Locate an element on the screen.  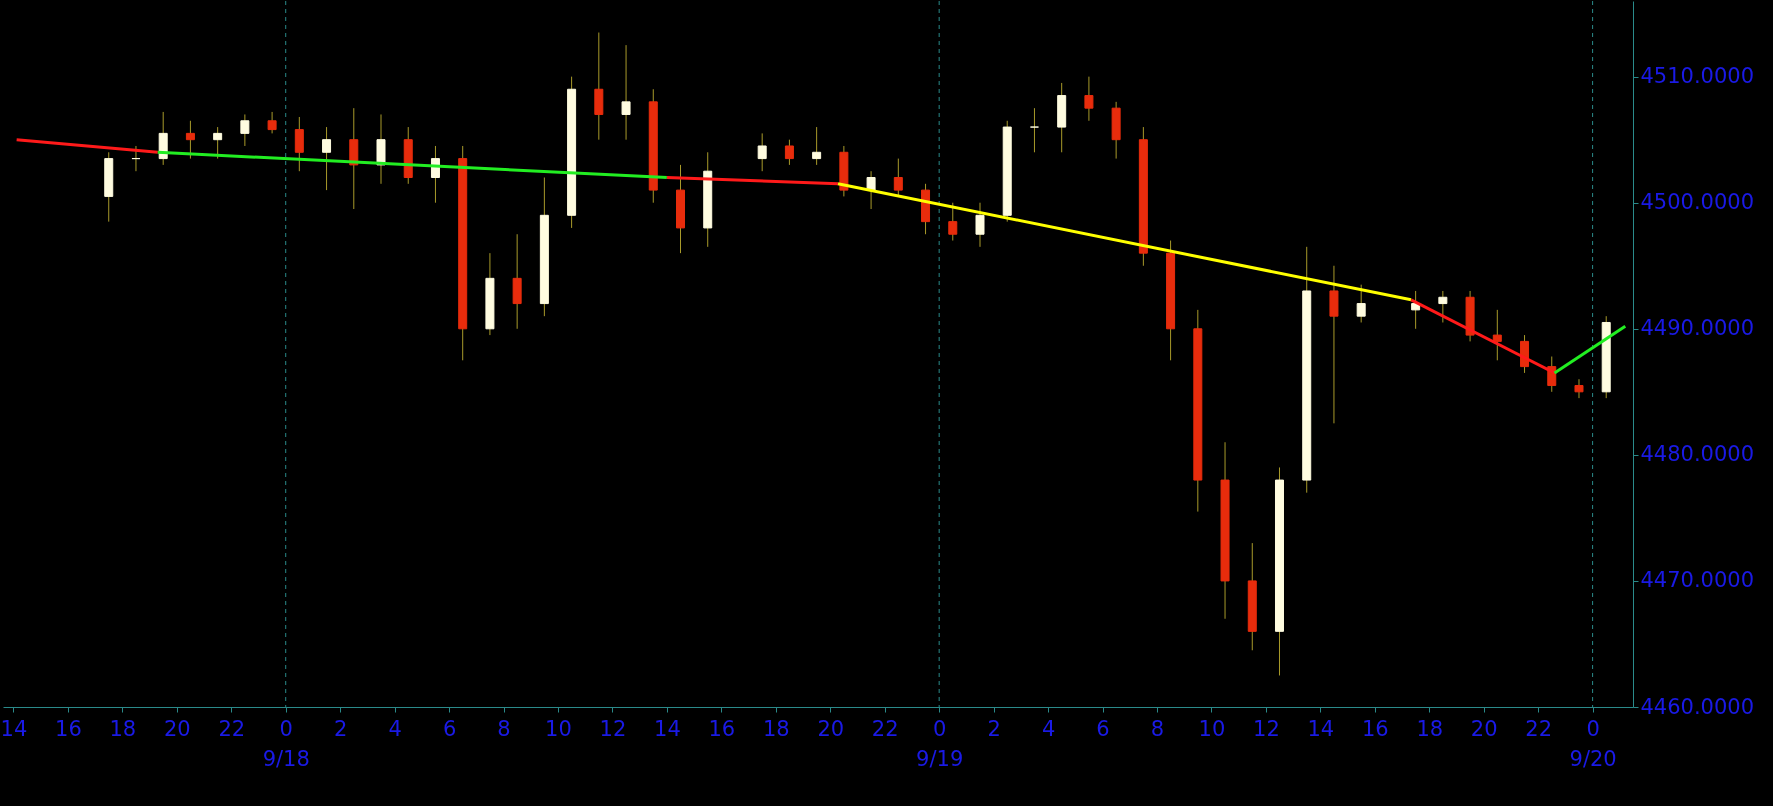
y-tick-label: 4470.0000 is located at coordinates (1697, 580).